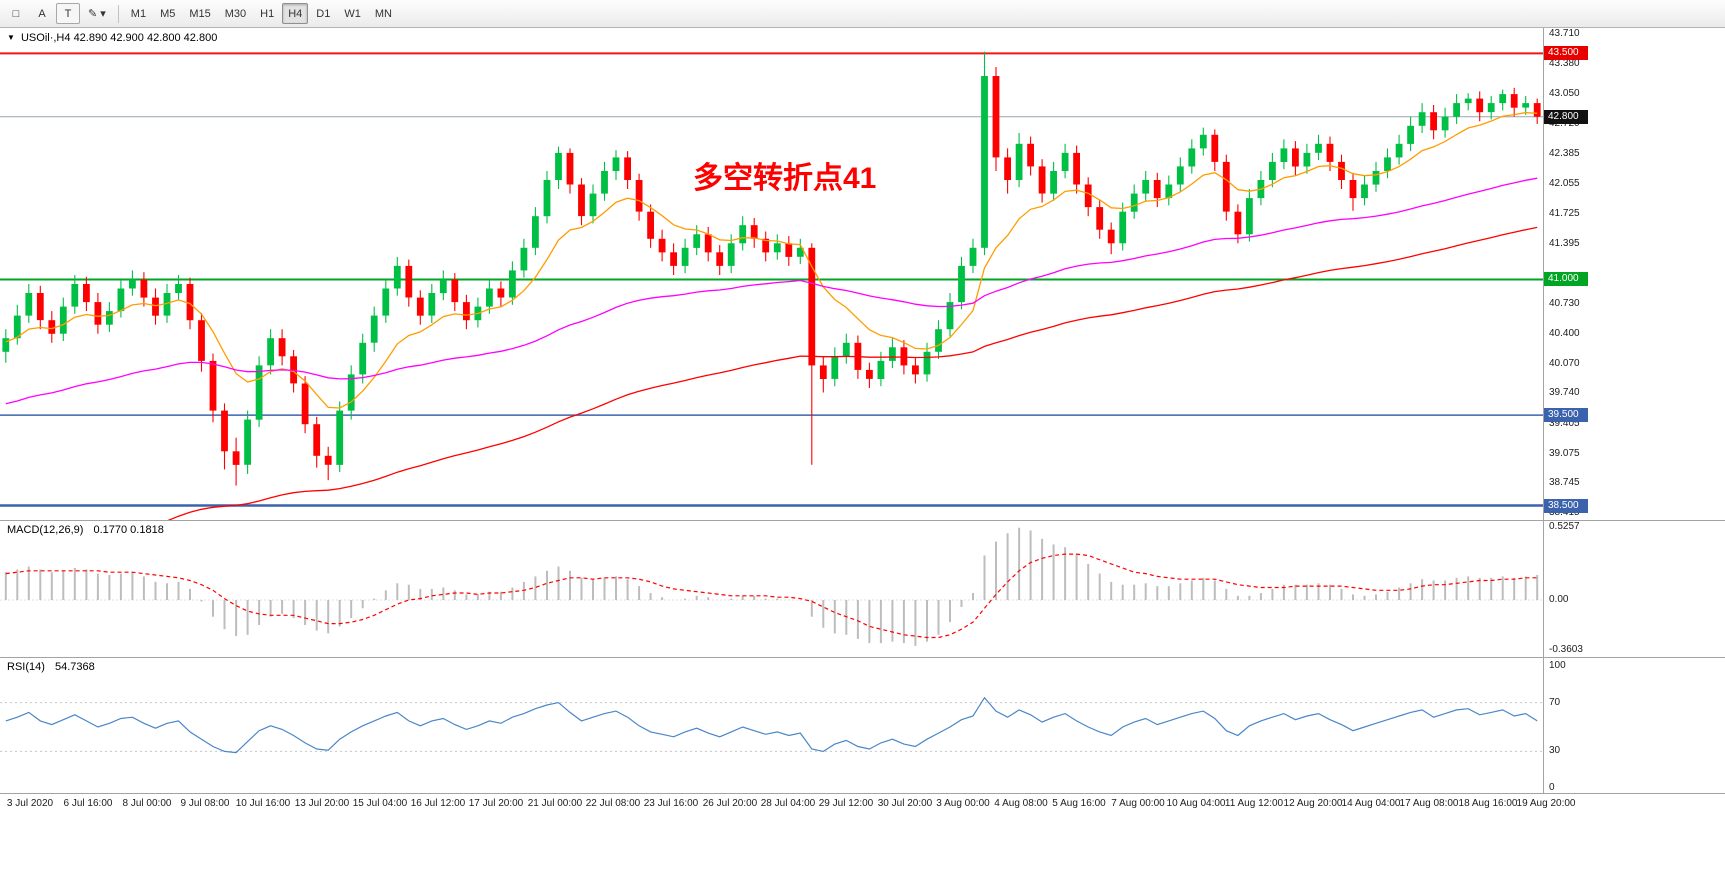 This screenshot has width=1725, height=894. Describe the element at coordinates (785, 178) in the screenshot. I see `chart-annotation-text: 多空转折点41` at that location.